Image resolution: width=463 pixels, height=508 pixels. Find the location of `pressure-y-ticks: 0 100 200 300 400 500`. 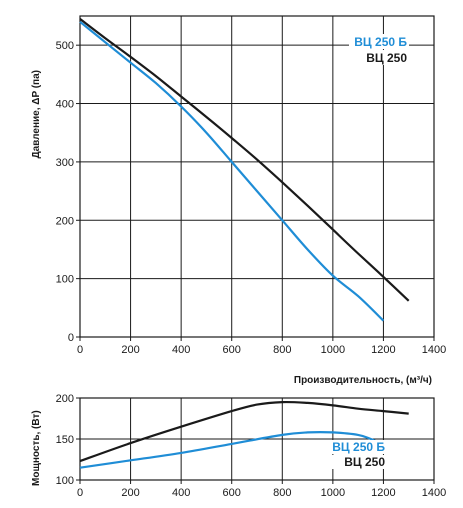

pressure-y-ticks: 0 100 200 300 400 500 is located at coordinates (65, 192).